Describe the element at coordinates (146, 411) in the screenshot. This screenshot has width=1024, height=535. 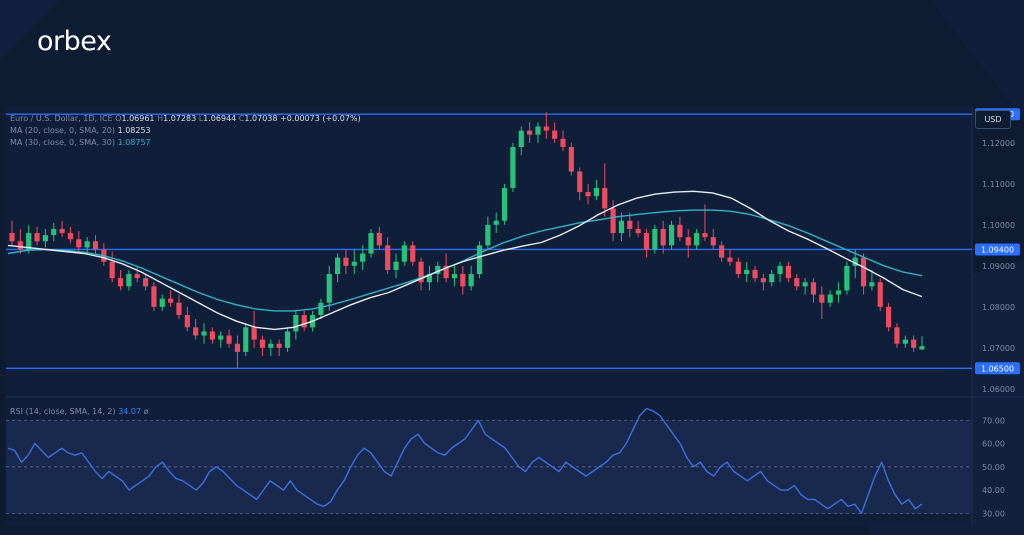
I see `legend-rsi-extra: ø` at that location.